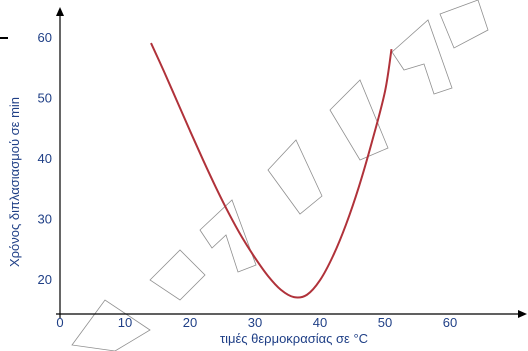 Image resolution: width=528 pixels, height=351 pixels. What do you see at coordinates (59, 322) in the screenshot?
I see `x-tick-label: 0` at bounding box center [59, 322].